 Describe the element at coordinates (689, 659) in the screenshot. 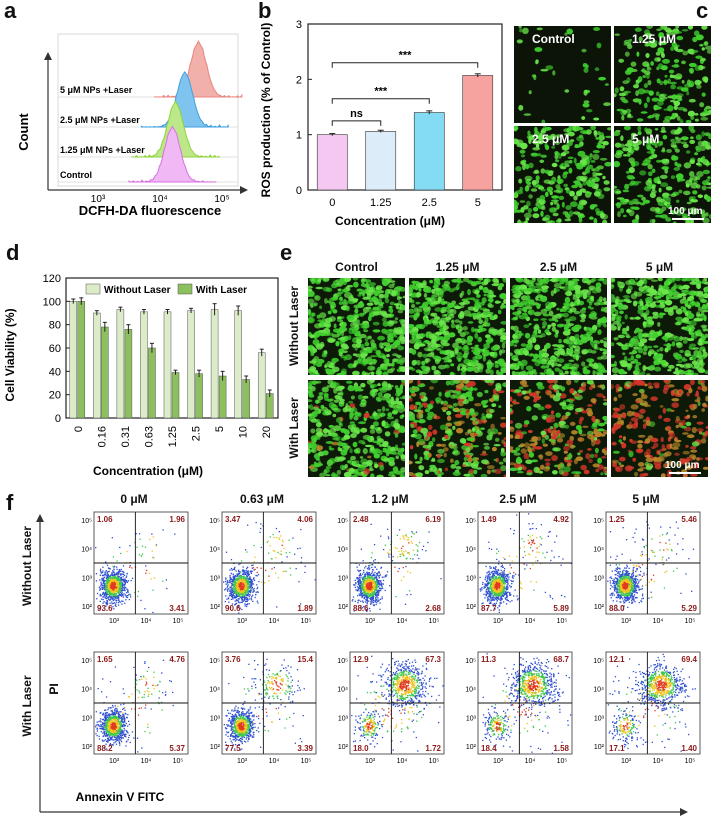

I see `quadrant-ur-1-4: 69.4` at that location.